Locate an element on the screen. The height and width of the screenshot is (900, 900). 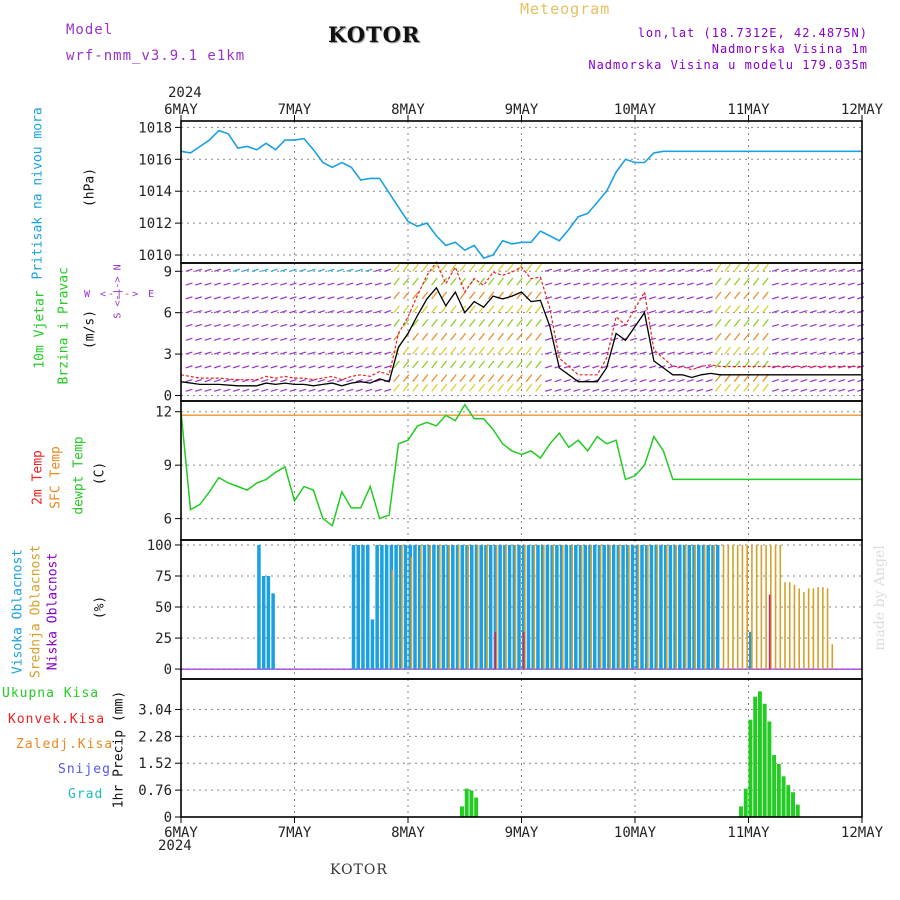
lonlat-info: lon,lat (18.7312E, 42.4875N) is located at coordinates (752, 33).